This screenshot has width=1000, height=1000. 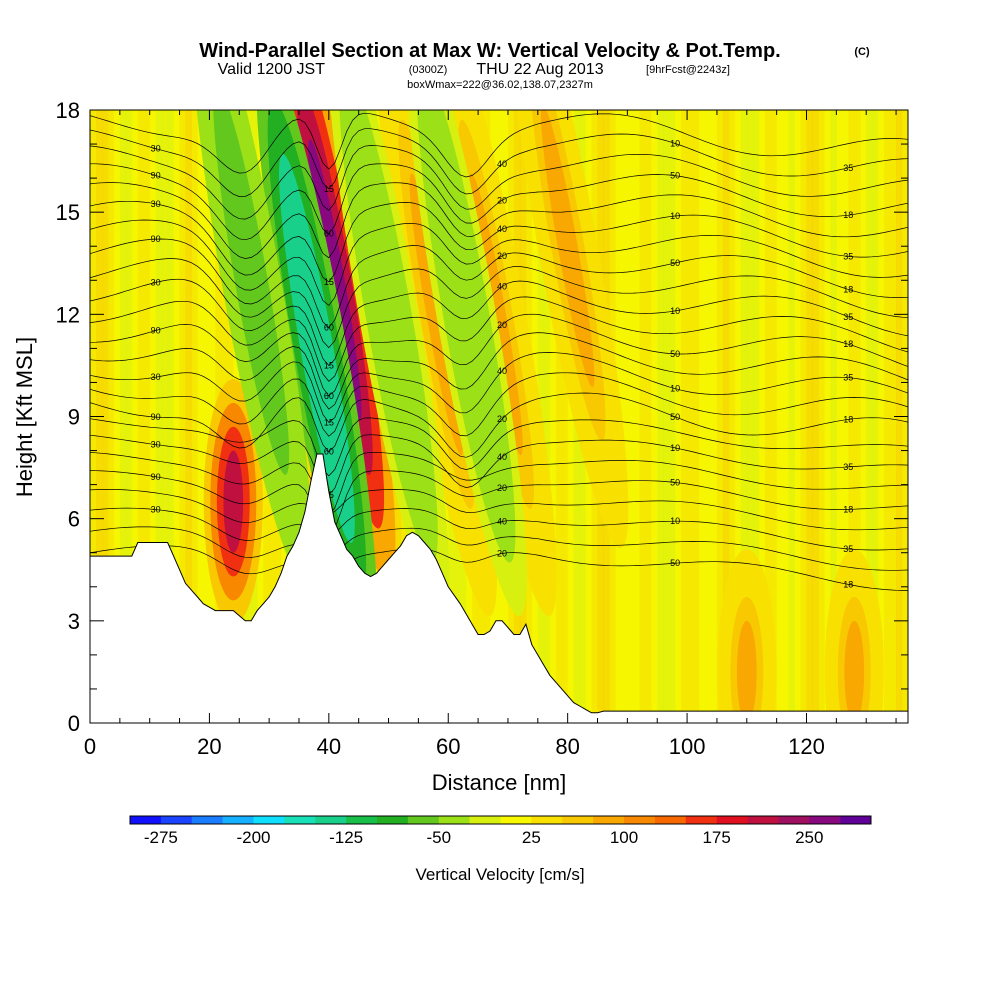 What do you see at coordinates (156, 331) in the screenshot?
I see `contour-label: 90` at bounding box center [156, 331].